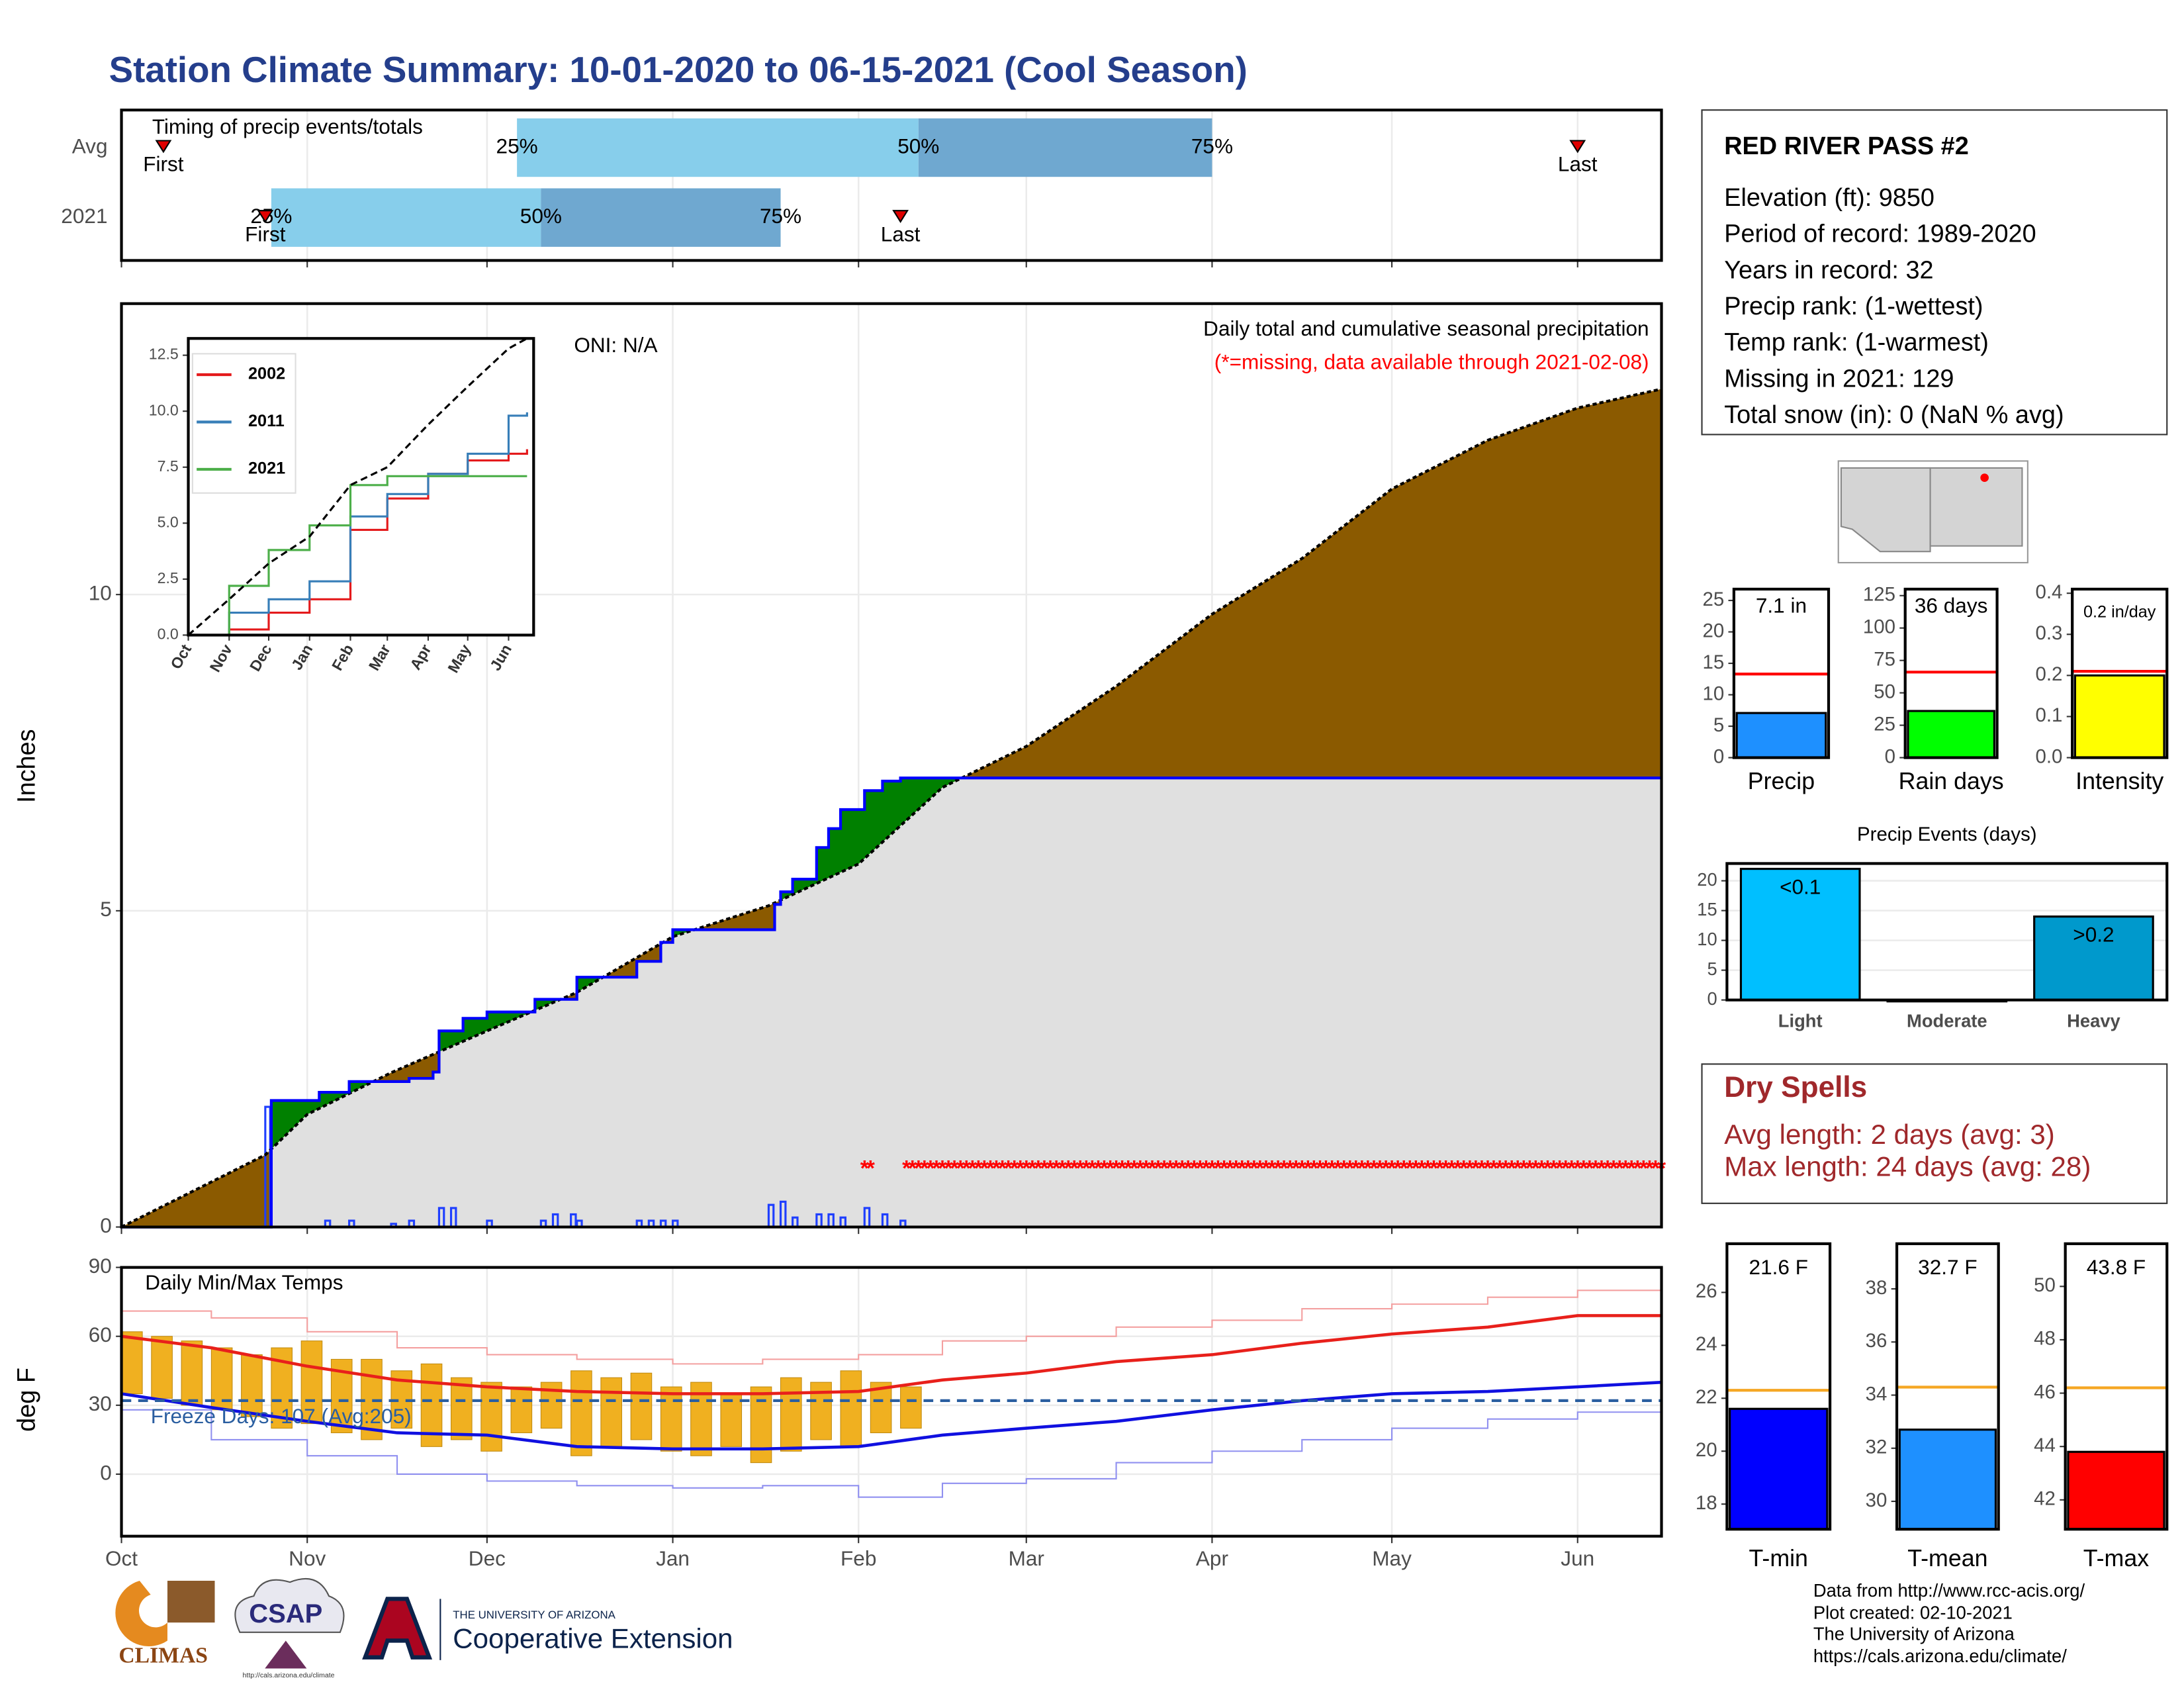 This screenshot has height=1688, width=2184. What do you see at coordinates (100, 592) in the screenshot?
I see `y-tick-label: 10` at bounding box center [100, 592].